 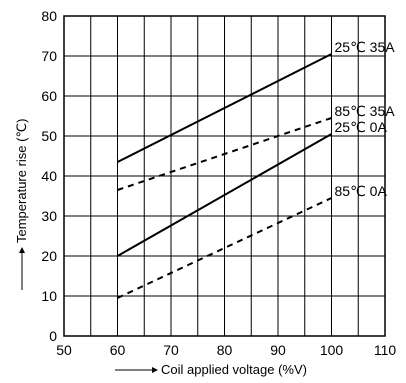 What do you see at coordinates (365, 111) in the screenshot?
I see `series-label: 85℃ 35A` at bounding box center [365, 111].